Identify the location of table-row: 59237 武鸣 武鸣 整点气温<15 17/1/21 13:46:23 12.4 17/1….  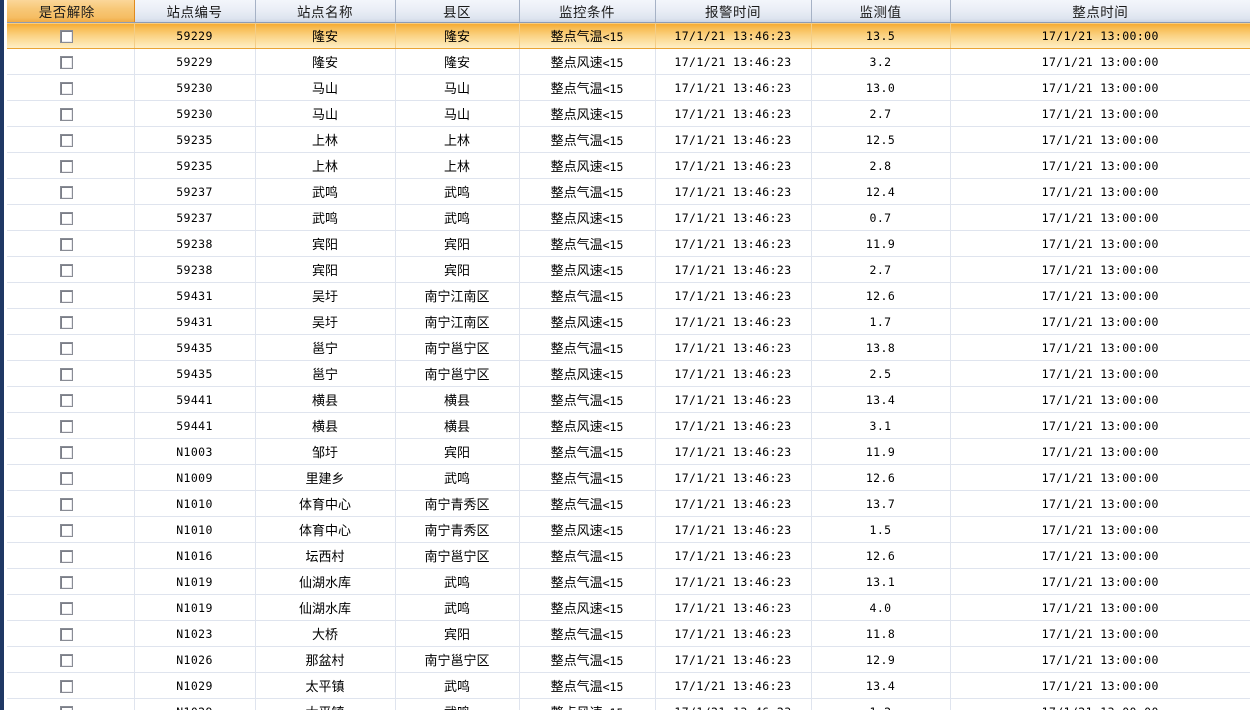
(625, 191).